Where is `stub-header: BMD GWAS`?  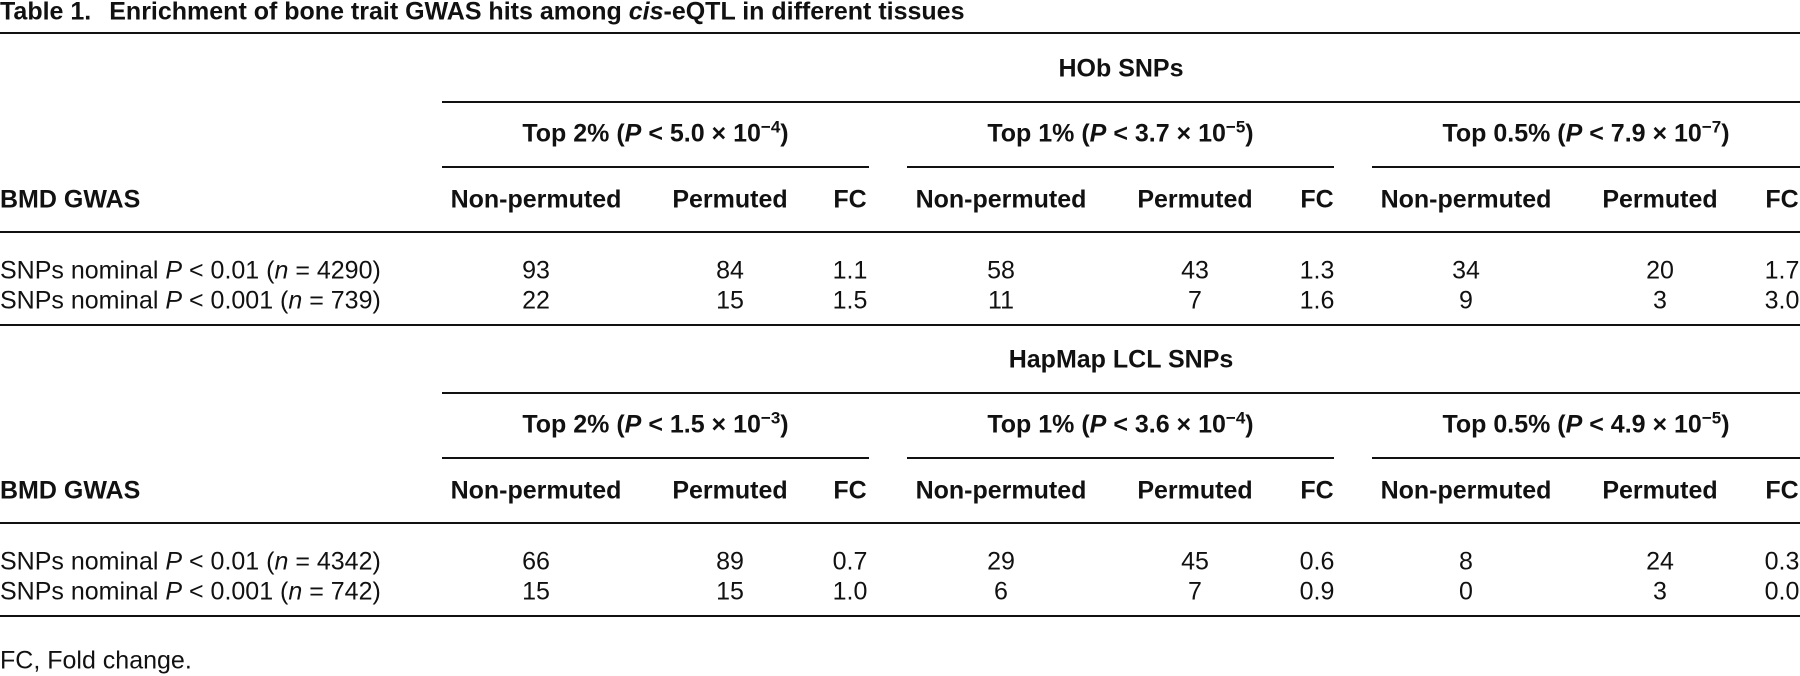
stub-header: BMD GWAS is located at coordinates (70, 490).